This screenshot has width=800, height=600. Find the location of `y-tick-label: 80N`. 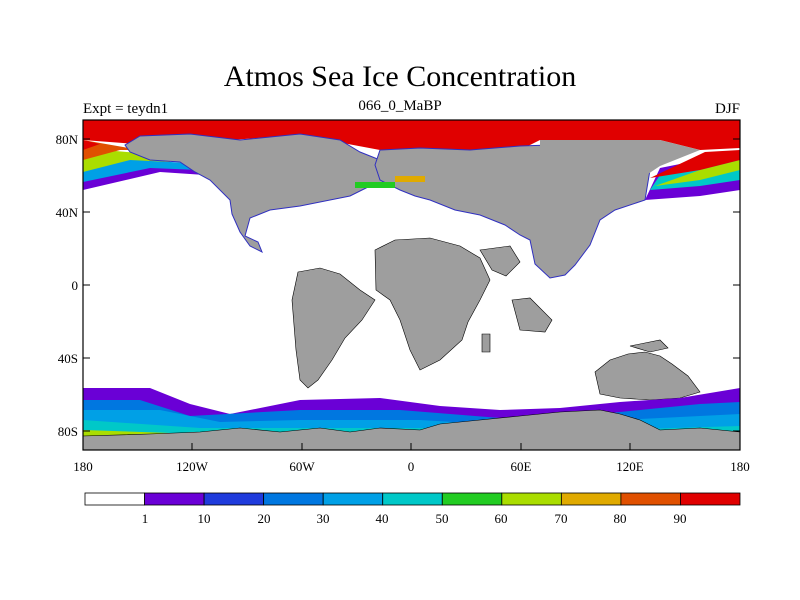

y-tick-label: 80N is located at coordinates (67, 139).